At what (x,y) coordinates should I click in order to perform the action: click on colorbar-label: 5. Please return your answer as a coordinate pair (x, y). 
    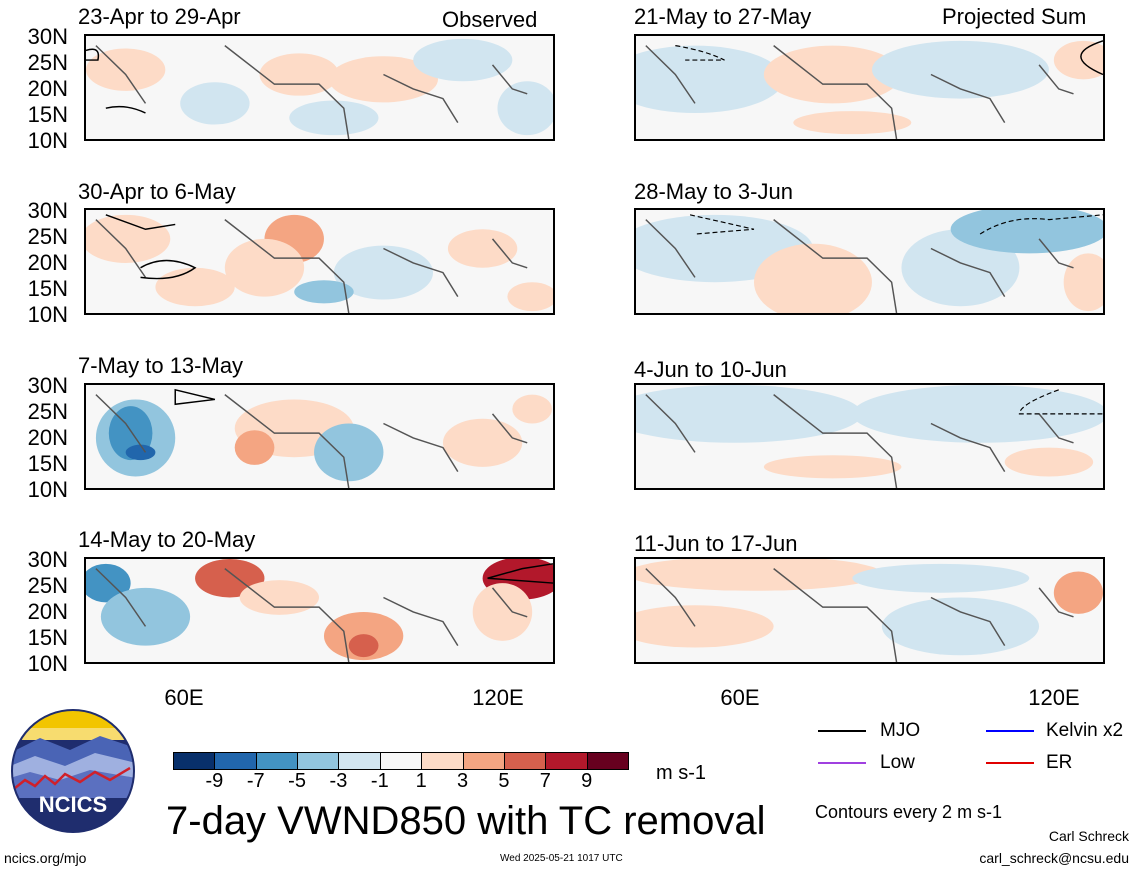
    Looking at the image, I should click on (504, 781).